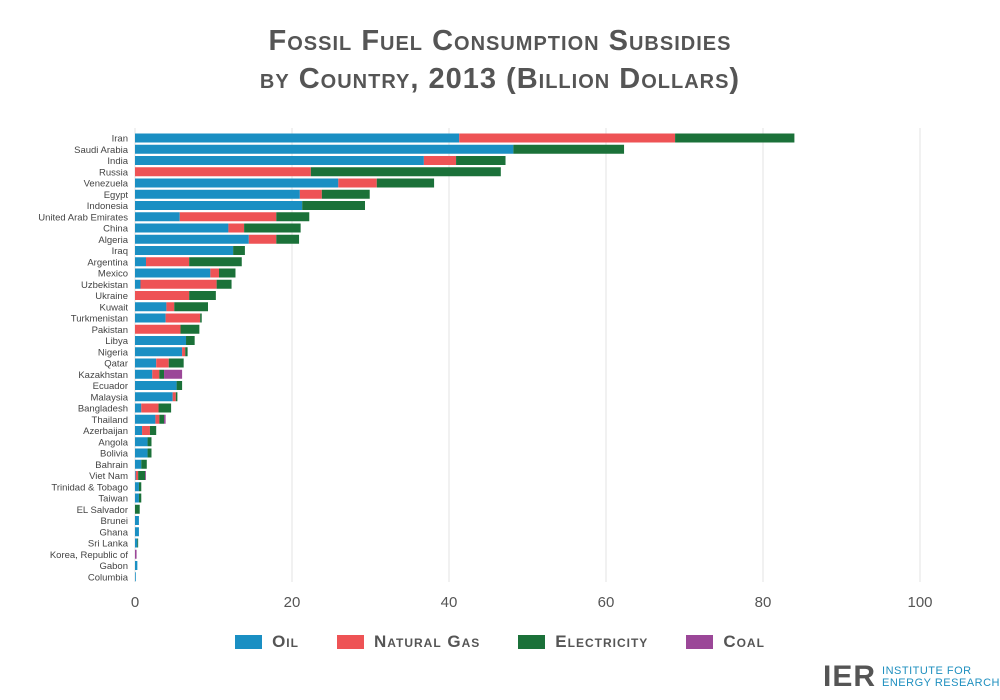 The image size is (1000, 700). What do you see at coordinates (114, 521) in the screenshot?
I see `category-label: Brunei` at bounding box center [114, 521].